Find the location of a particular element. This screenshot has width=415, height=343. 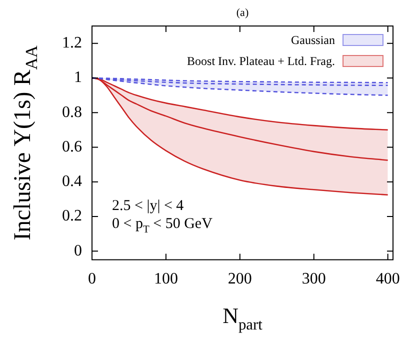

x-tick-label: 400 is located at coordinates (388, 279).